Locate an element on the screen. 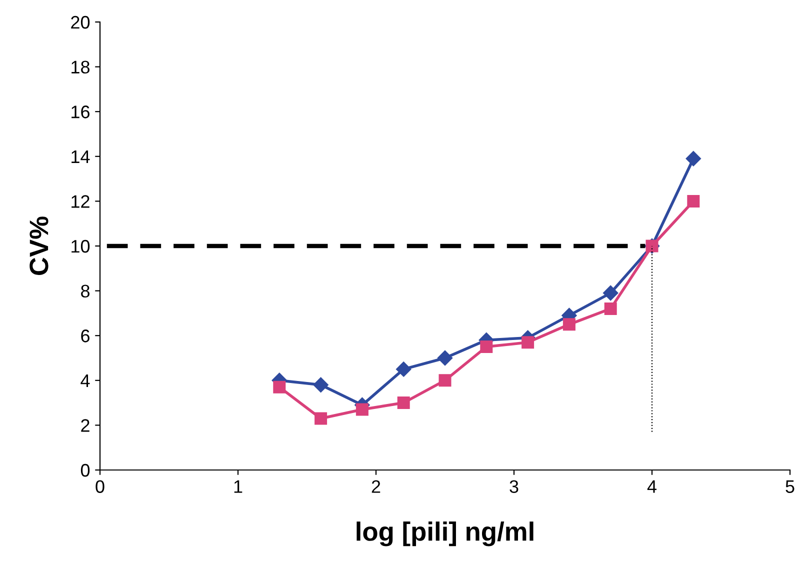  x-axis-title: log [pili] ng/ml is located at coordinates (445, 534).